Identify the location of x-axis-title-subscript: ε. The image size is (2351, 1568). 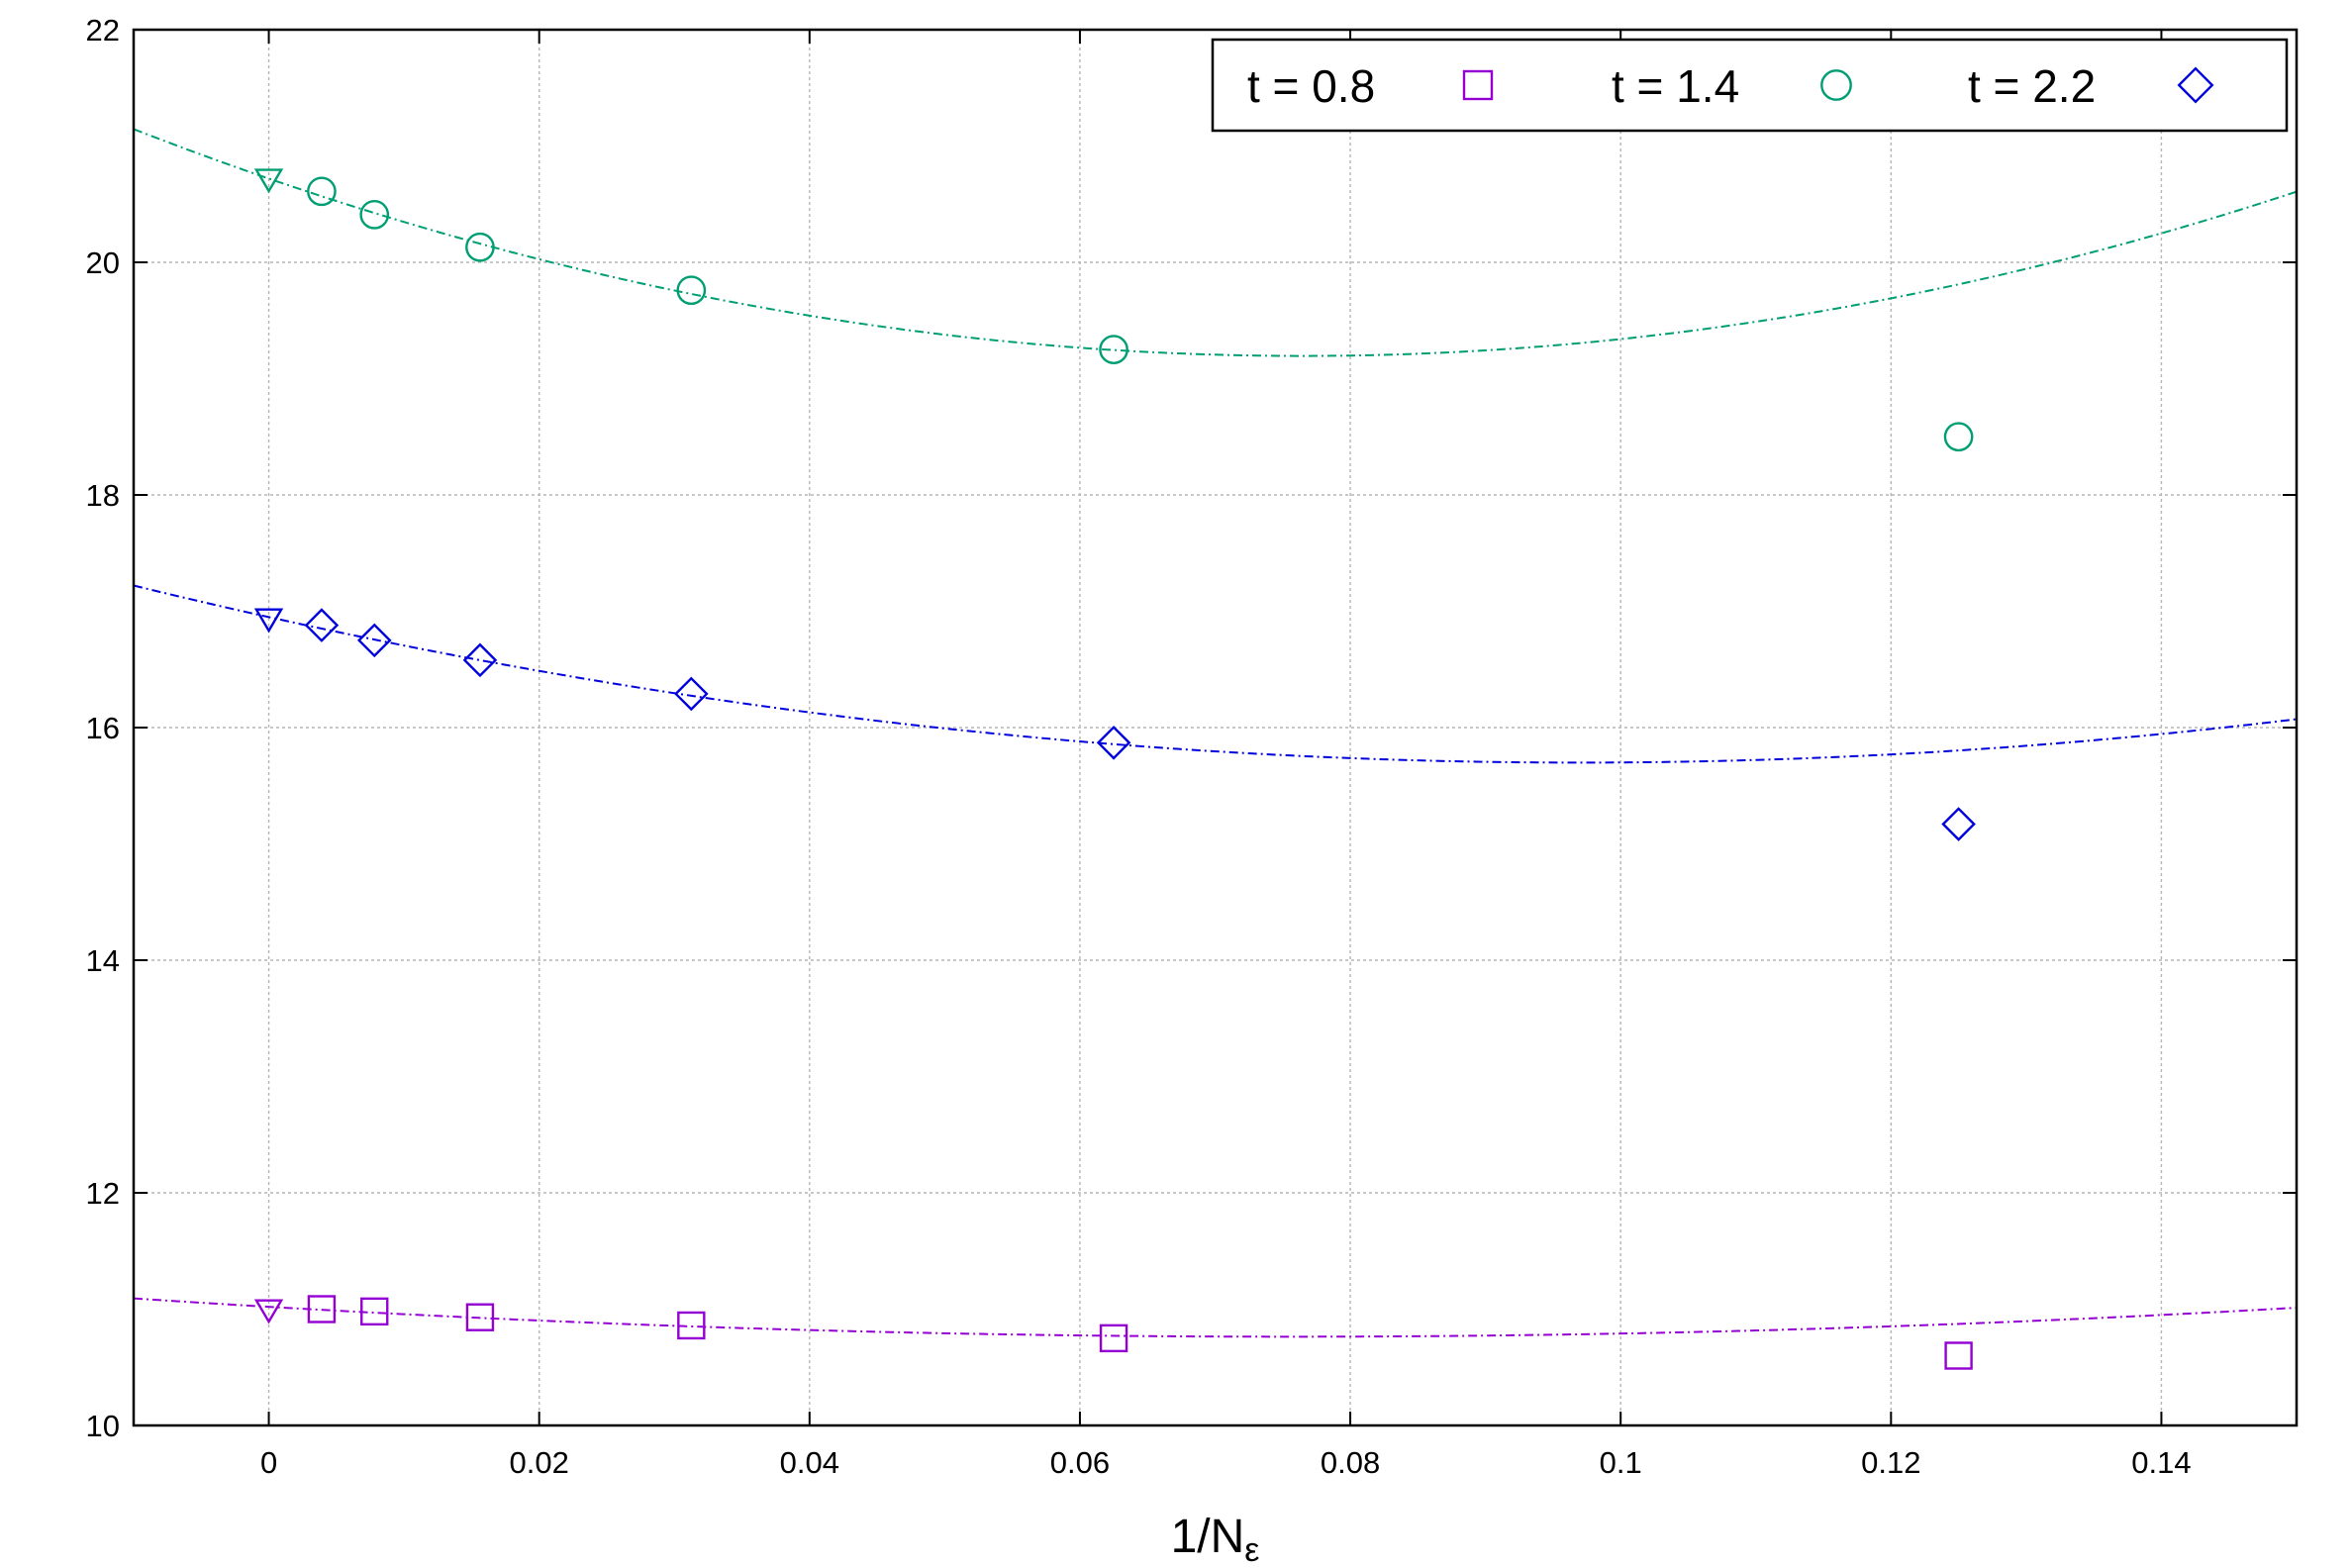
(1251, 1549).